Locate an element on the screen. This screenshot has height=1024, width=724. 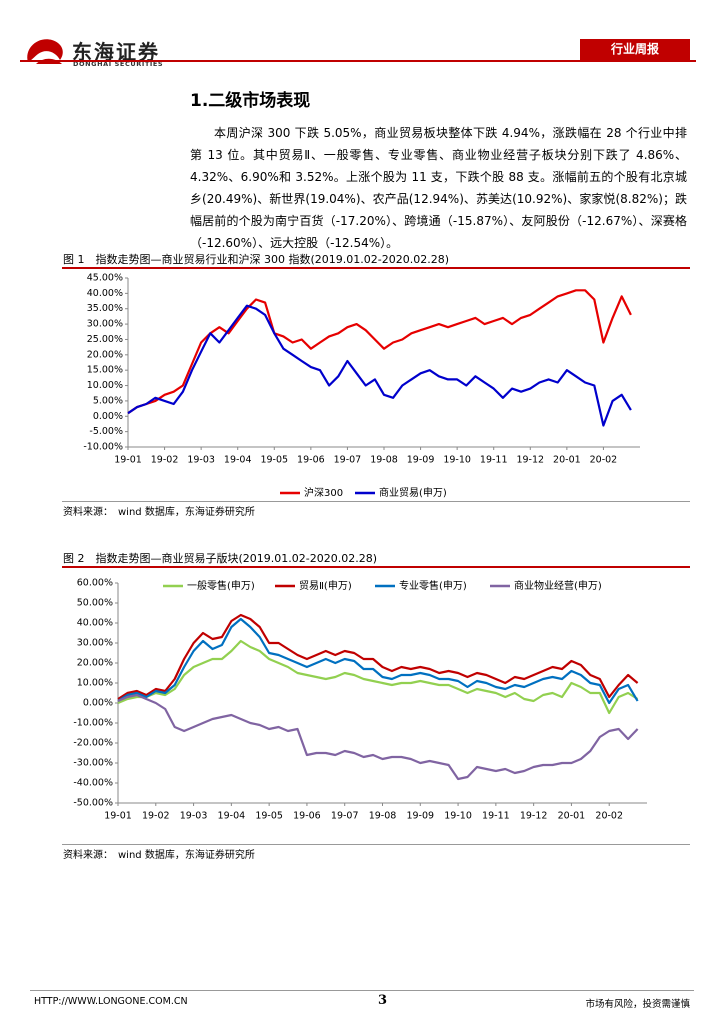
y-tick-label: -5.00% is located at coordinates (106, 431).